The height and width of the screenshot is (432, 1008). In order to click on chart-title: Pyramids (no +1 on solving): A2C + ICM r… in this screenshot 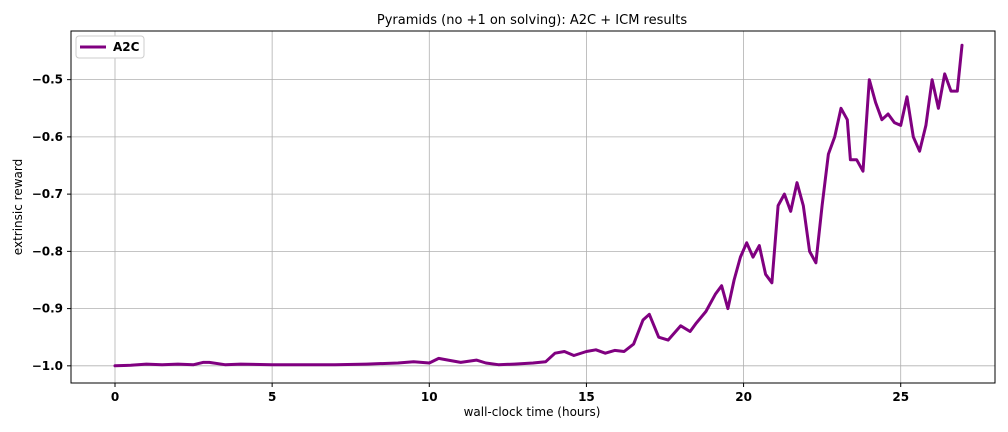, I will do `click(532, 20)`.